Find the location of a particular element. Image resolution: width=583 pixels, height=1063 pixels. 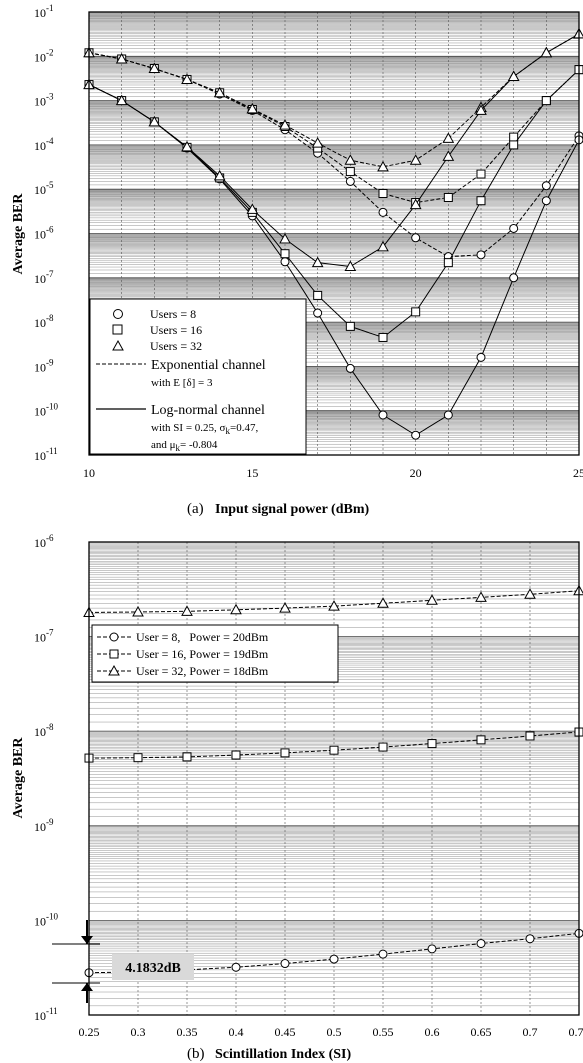

chart-a-legend-box is located at coordinates (198, 376).